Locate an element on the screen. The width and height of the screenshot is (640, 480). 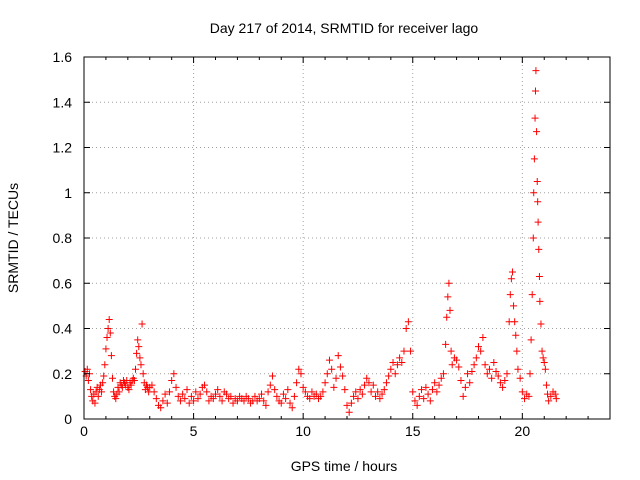
x-tick-label: 10 is located at coordinates (303, 431).